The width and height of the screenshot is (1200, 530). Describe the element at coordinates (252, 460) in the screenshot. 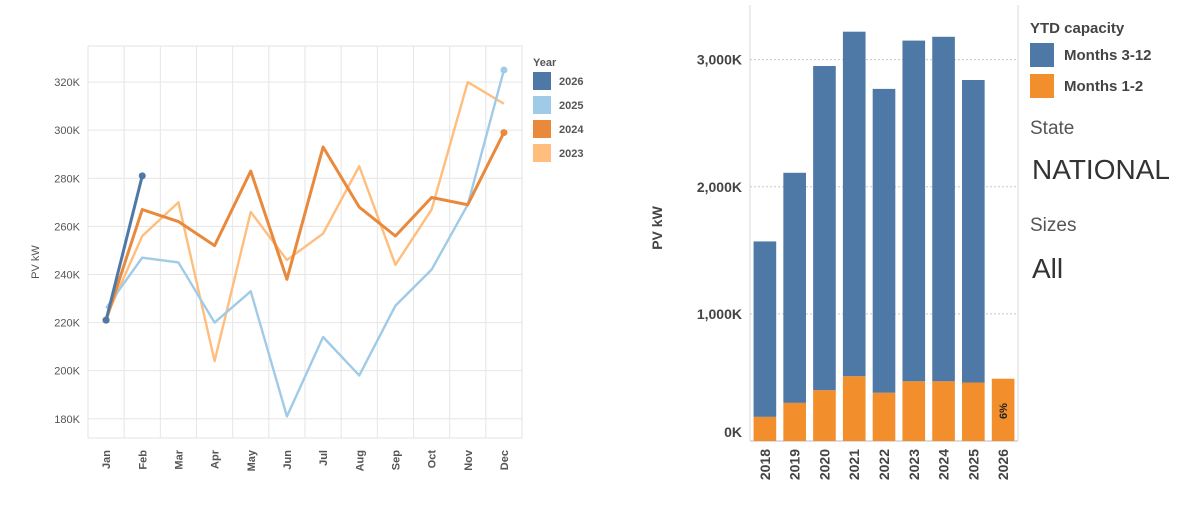

I see `line-chart-x-tick-label: May` at that location.